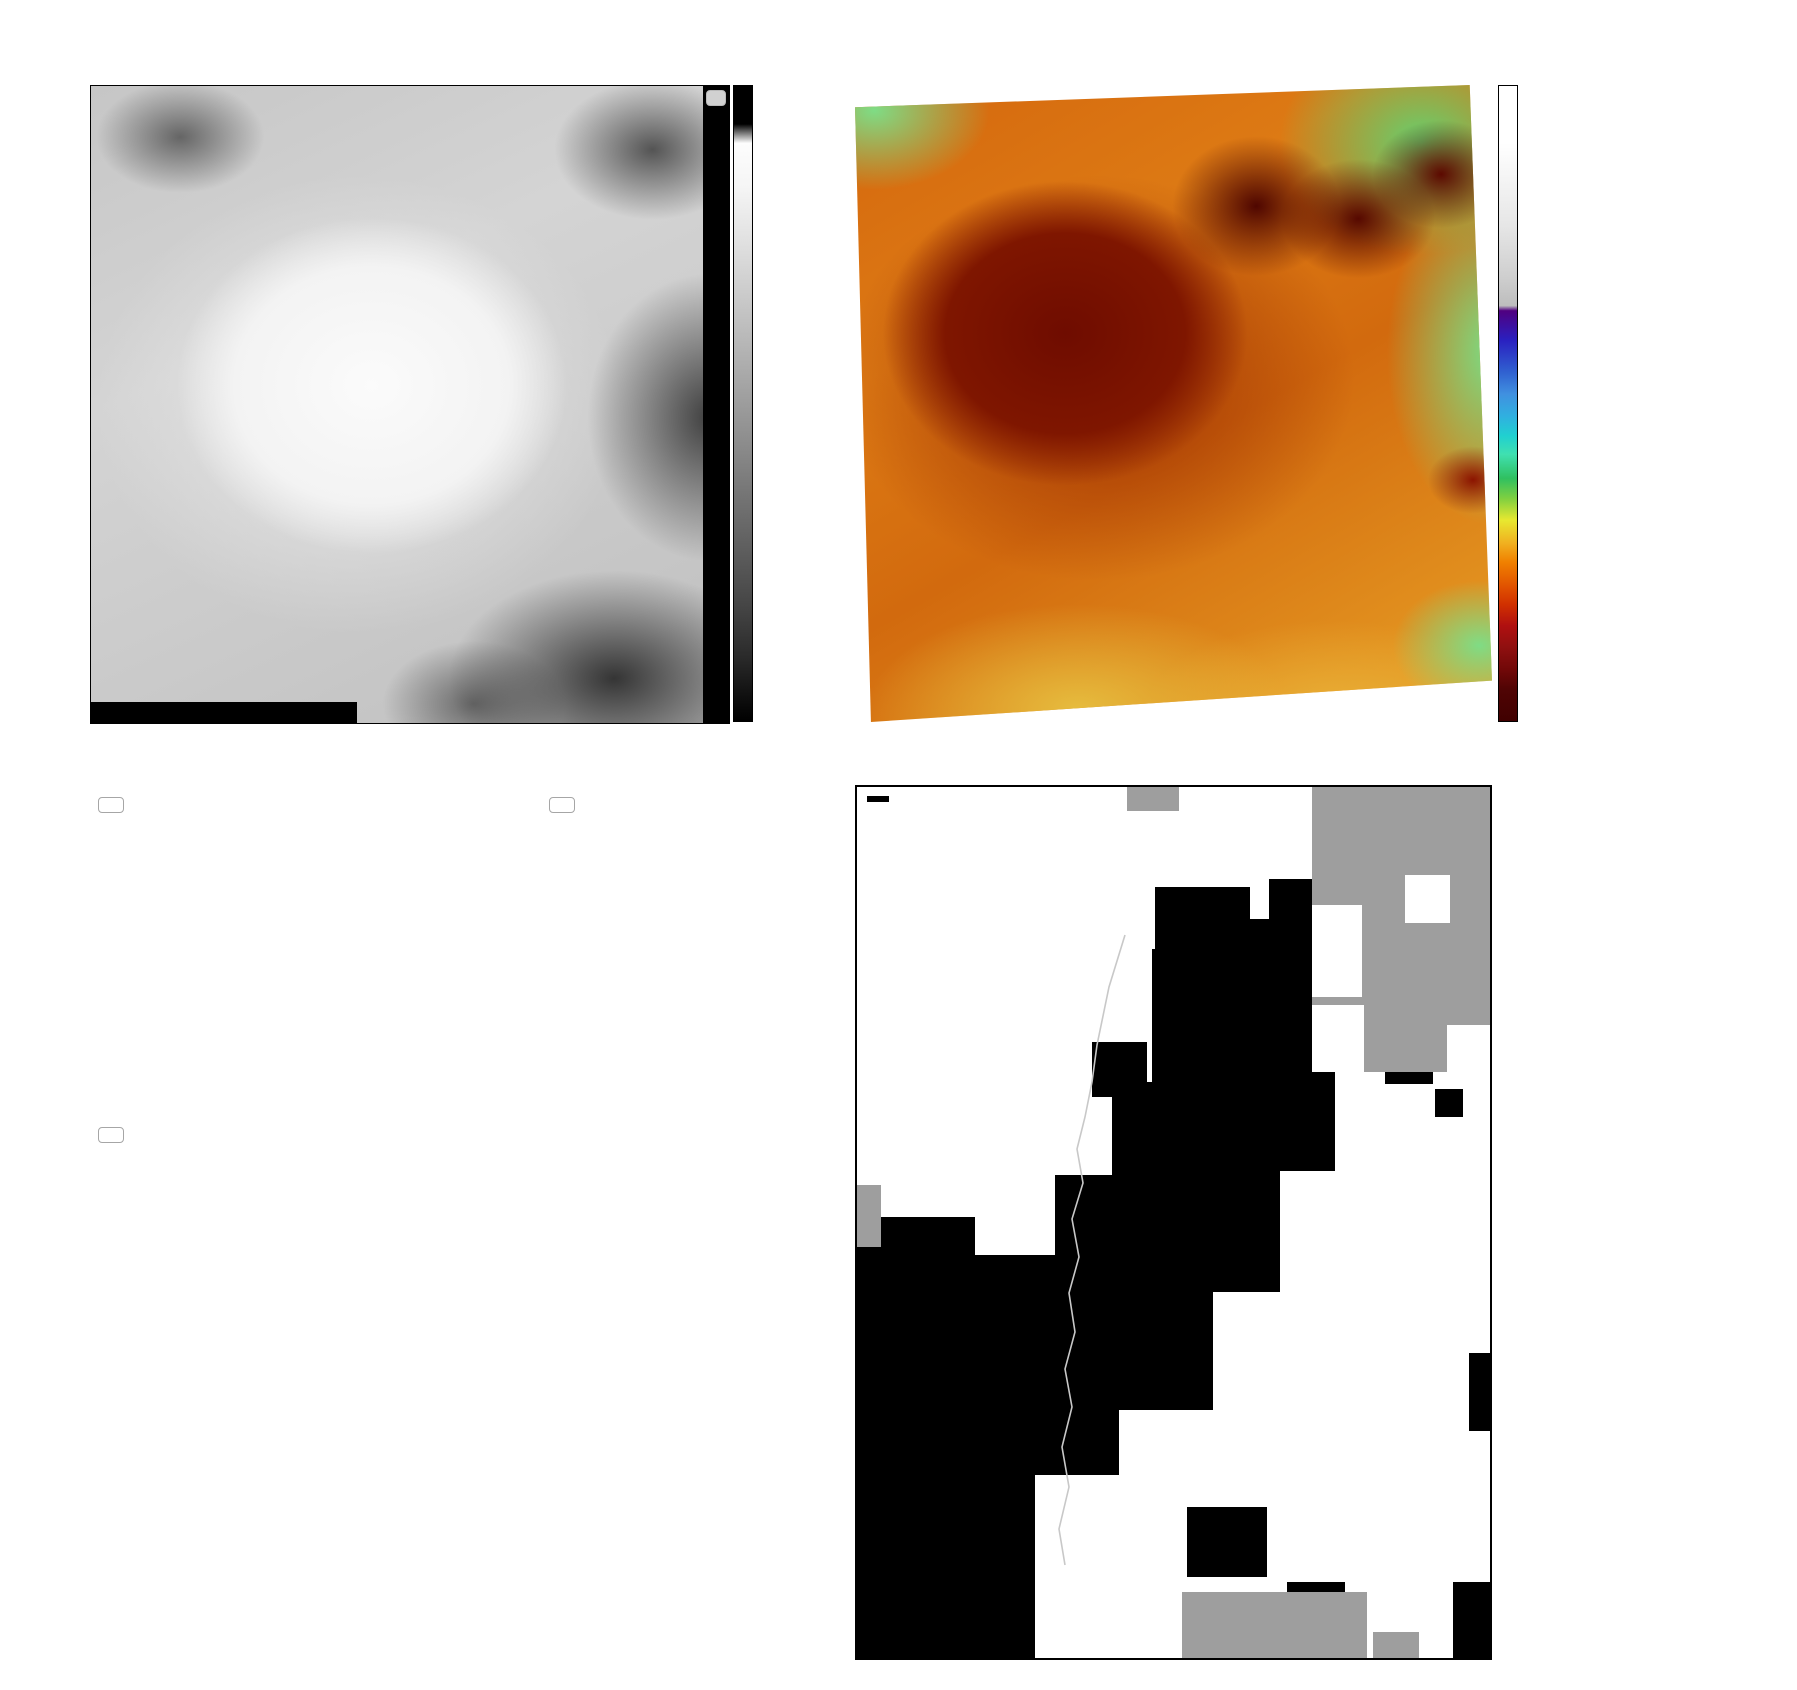 The height and width of the screenshot is (1690, 1797). What do you see at coordinates (1092, 1250) in the screenshot?
I see `wmg-coastline` at bounding box center [1092, 1250].